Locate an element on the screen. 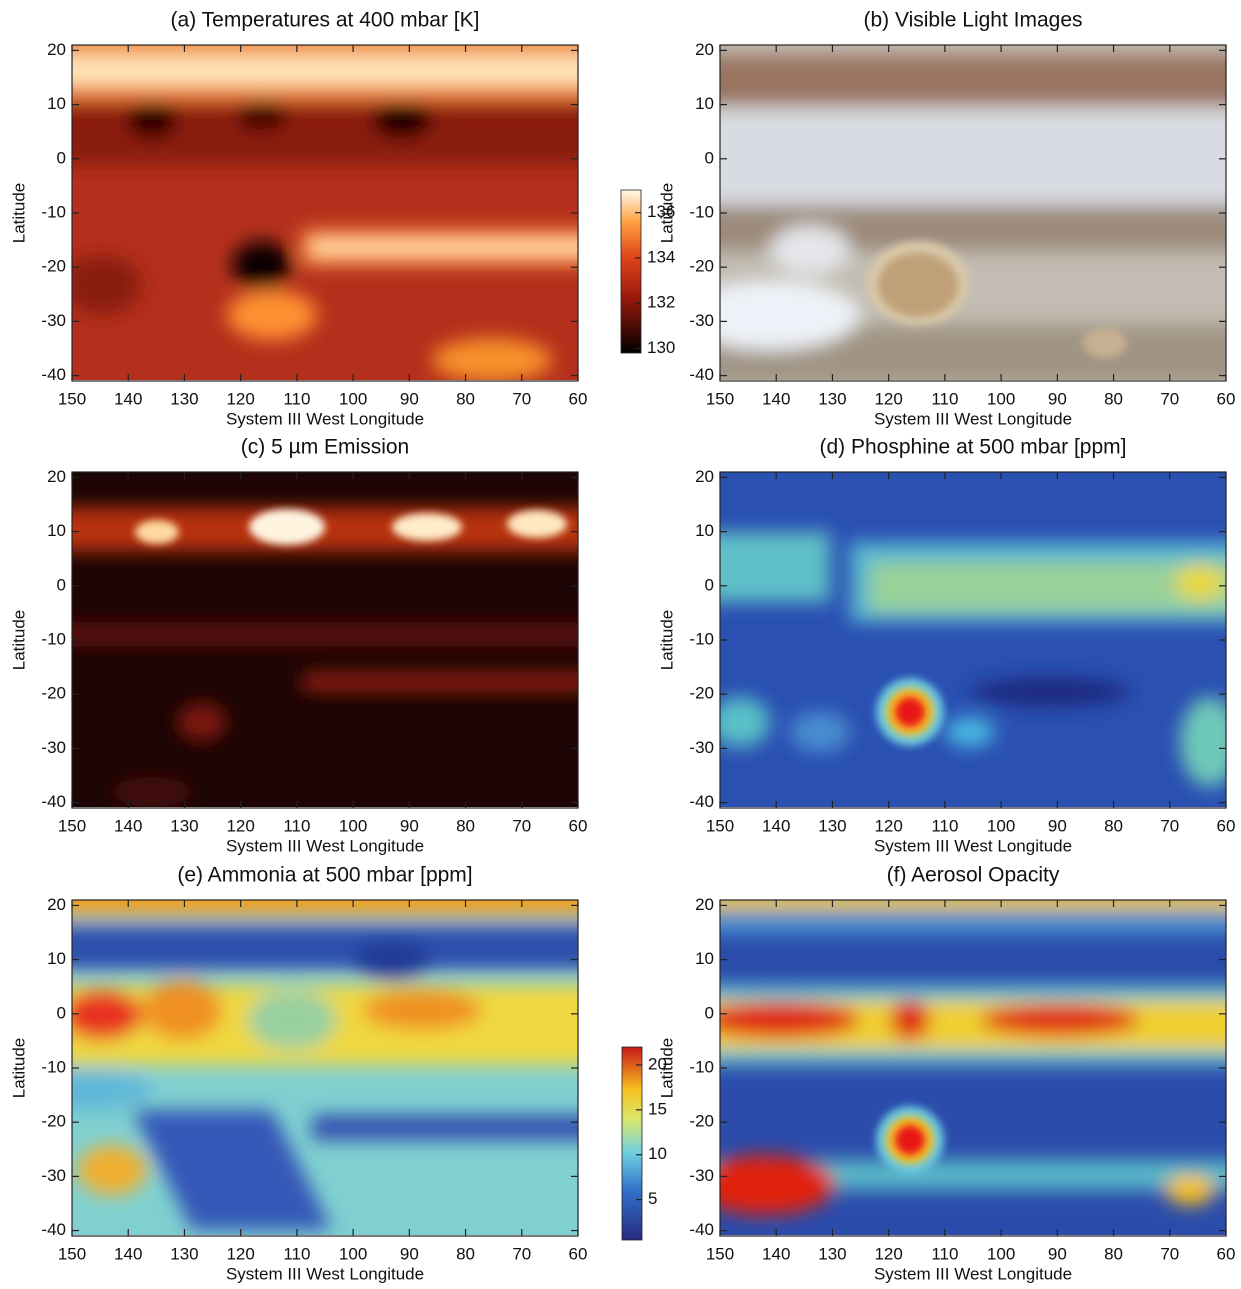  chart-title: (a) Temperatures at 400 mbar [K] is located at coordinates (325, 20).